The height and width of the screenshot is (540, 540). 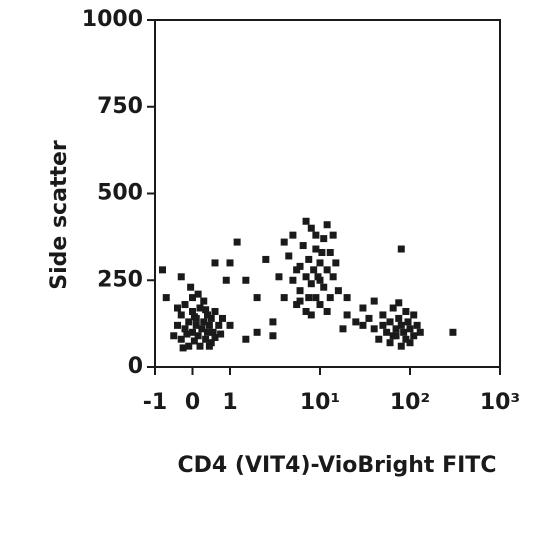 What do you see at coordinates (120, 106) in the screenshot?
I see `y-tick-label: 750` at bounding box center [120, 106].